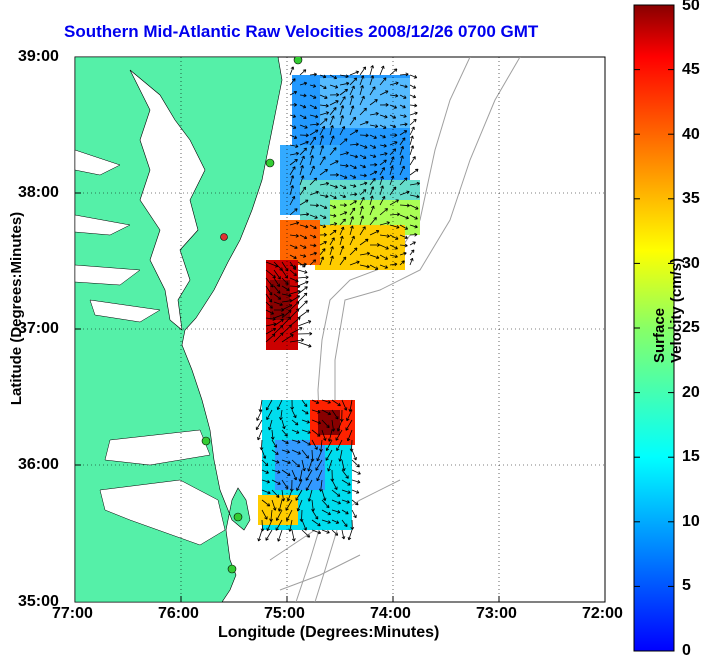 This screenshot has height=660, width=724. I want to click on colorbar-tick-label: 20, so click(691, 392).